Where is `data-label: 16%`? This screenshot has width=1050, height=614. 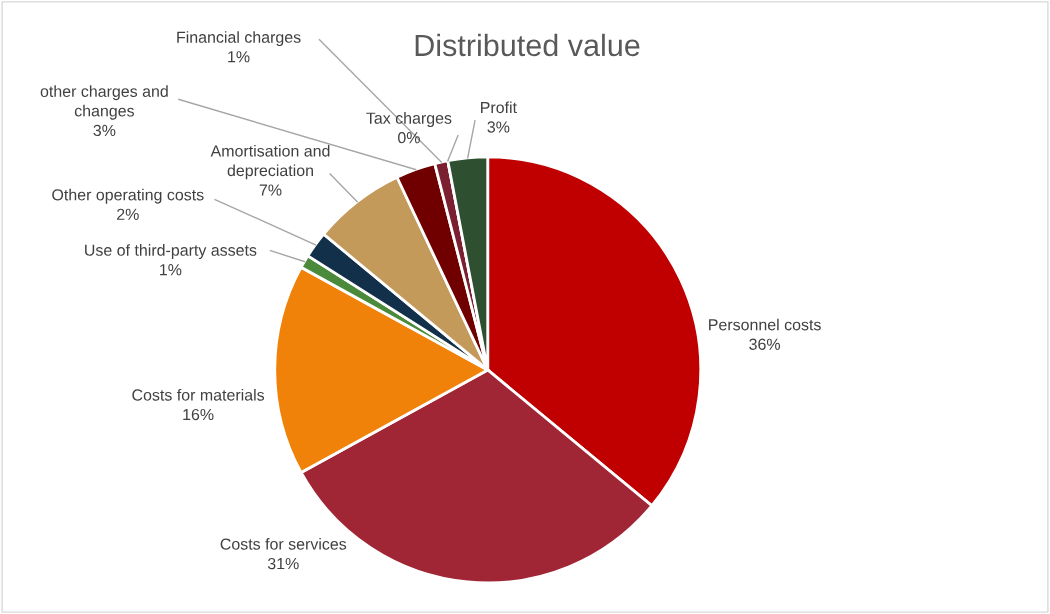
data-label: 16% is located at coordinates (198, 414).